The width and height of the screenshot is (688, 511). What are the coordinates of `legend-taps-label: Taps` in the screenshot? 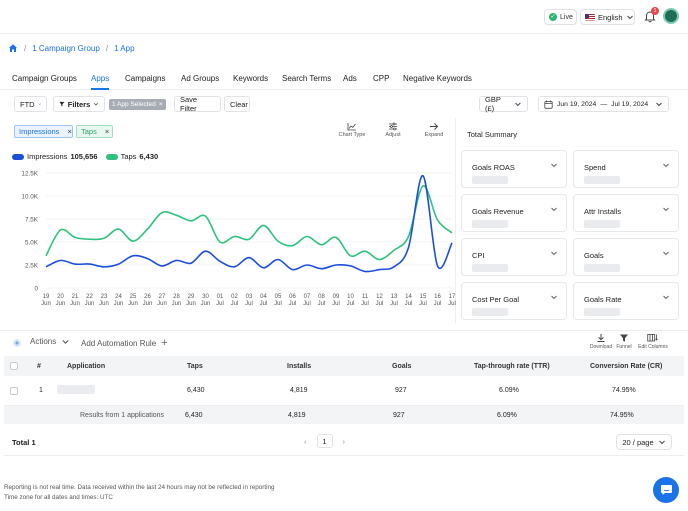 It's located at (128, 156).